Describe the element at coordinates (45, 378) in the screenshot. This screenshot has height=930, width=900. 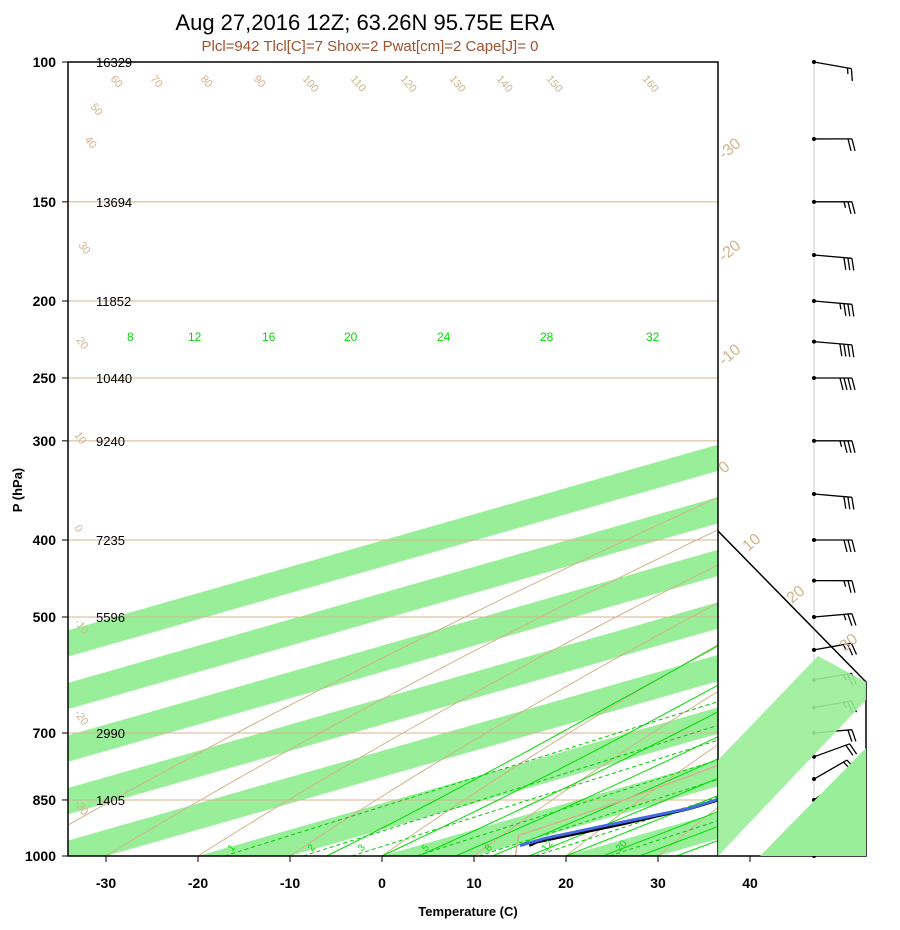
I see `pressure-label: 250` at that location.